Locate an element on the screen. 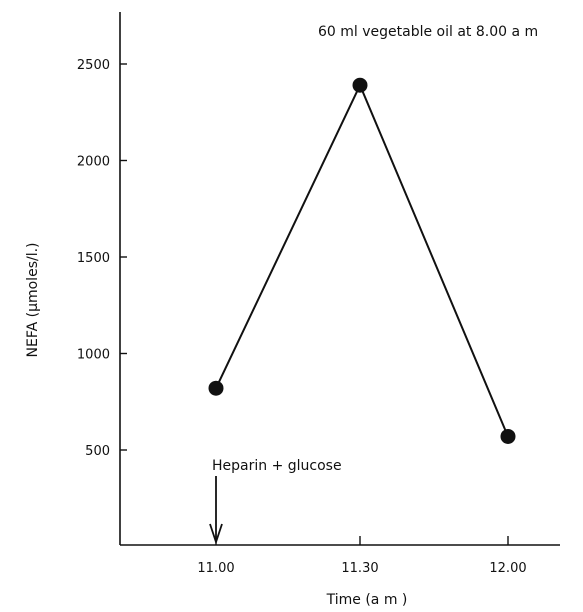 This screenshot has height=612, width=583. y-tick-label: 2500 is located at coordinates (93, 65).